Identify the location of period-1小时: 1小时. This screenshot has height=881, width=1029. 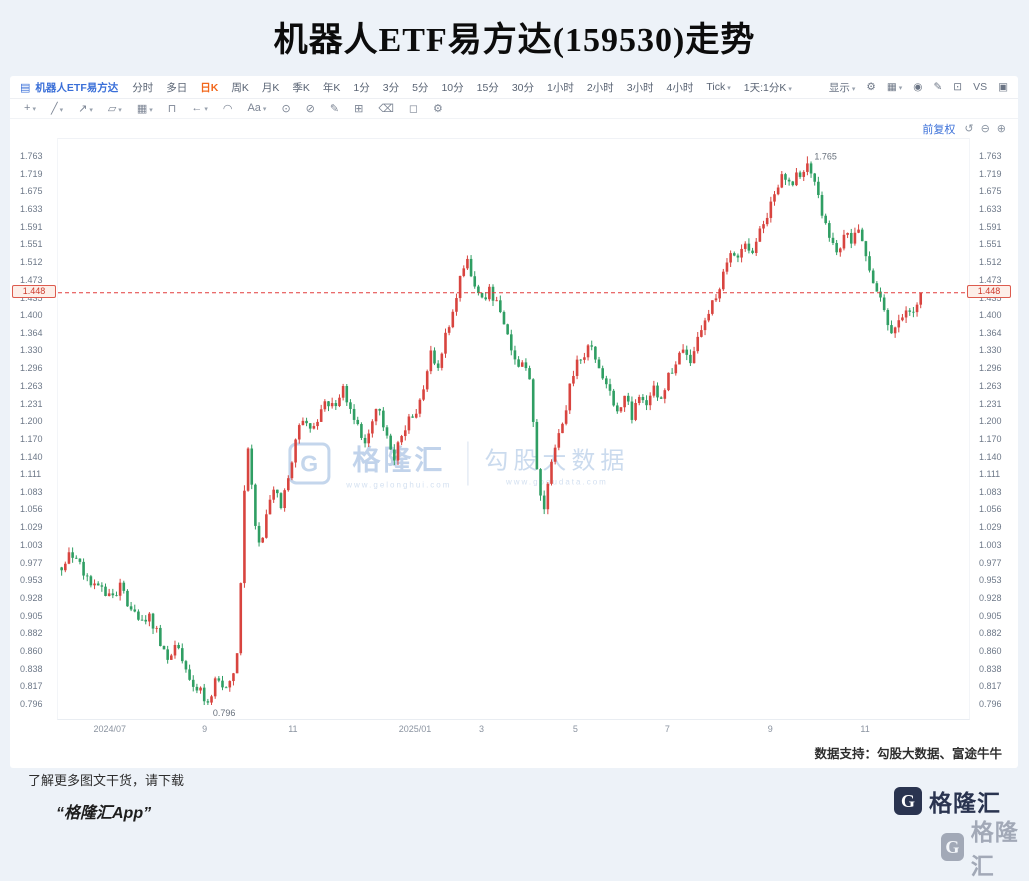
(560, 87).